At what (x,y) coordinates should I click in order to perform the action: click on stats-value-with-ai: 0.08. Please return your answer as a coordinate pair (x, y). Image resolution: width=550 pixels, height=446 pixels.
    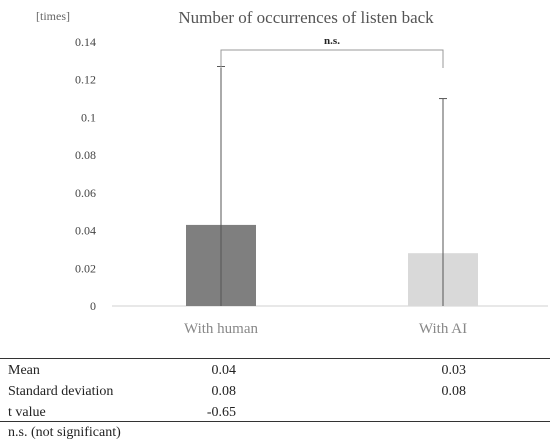
    Looking at the image, I should click on (454, 391).